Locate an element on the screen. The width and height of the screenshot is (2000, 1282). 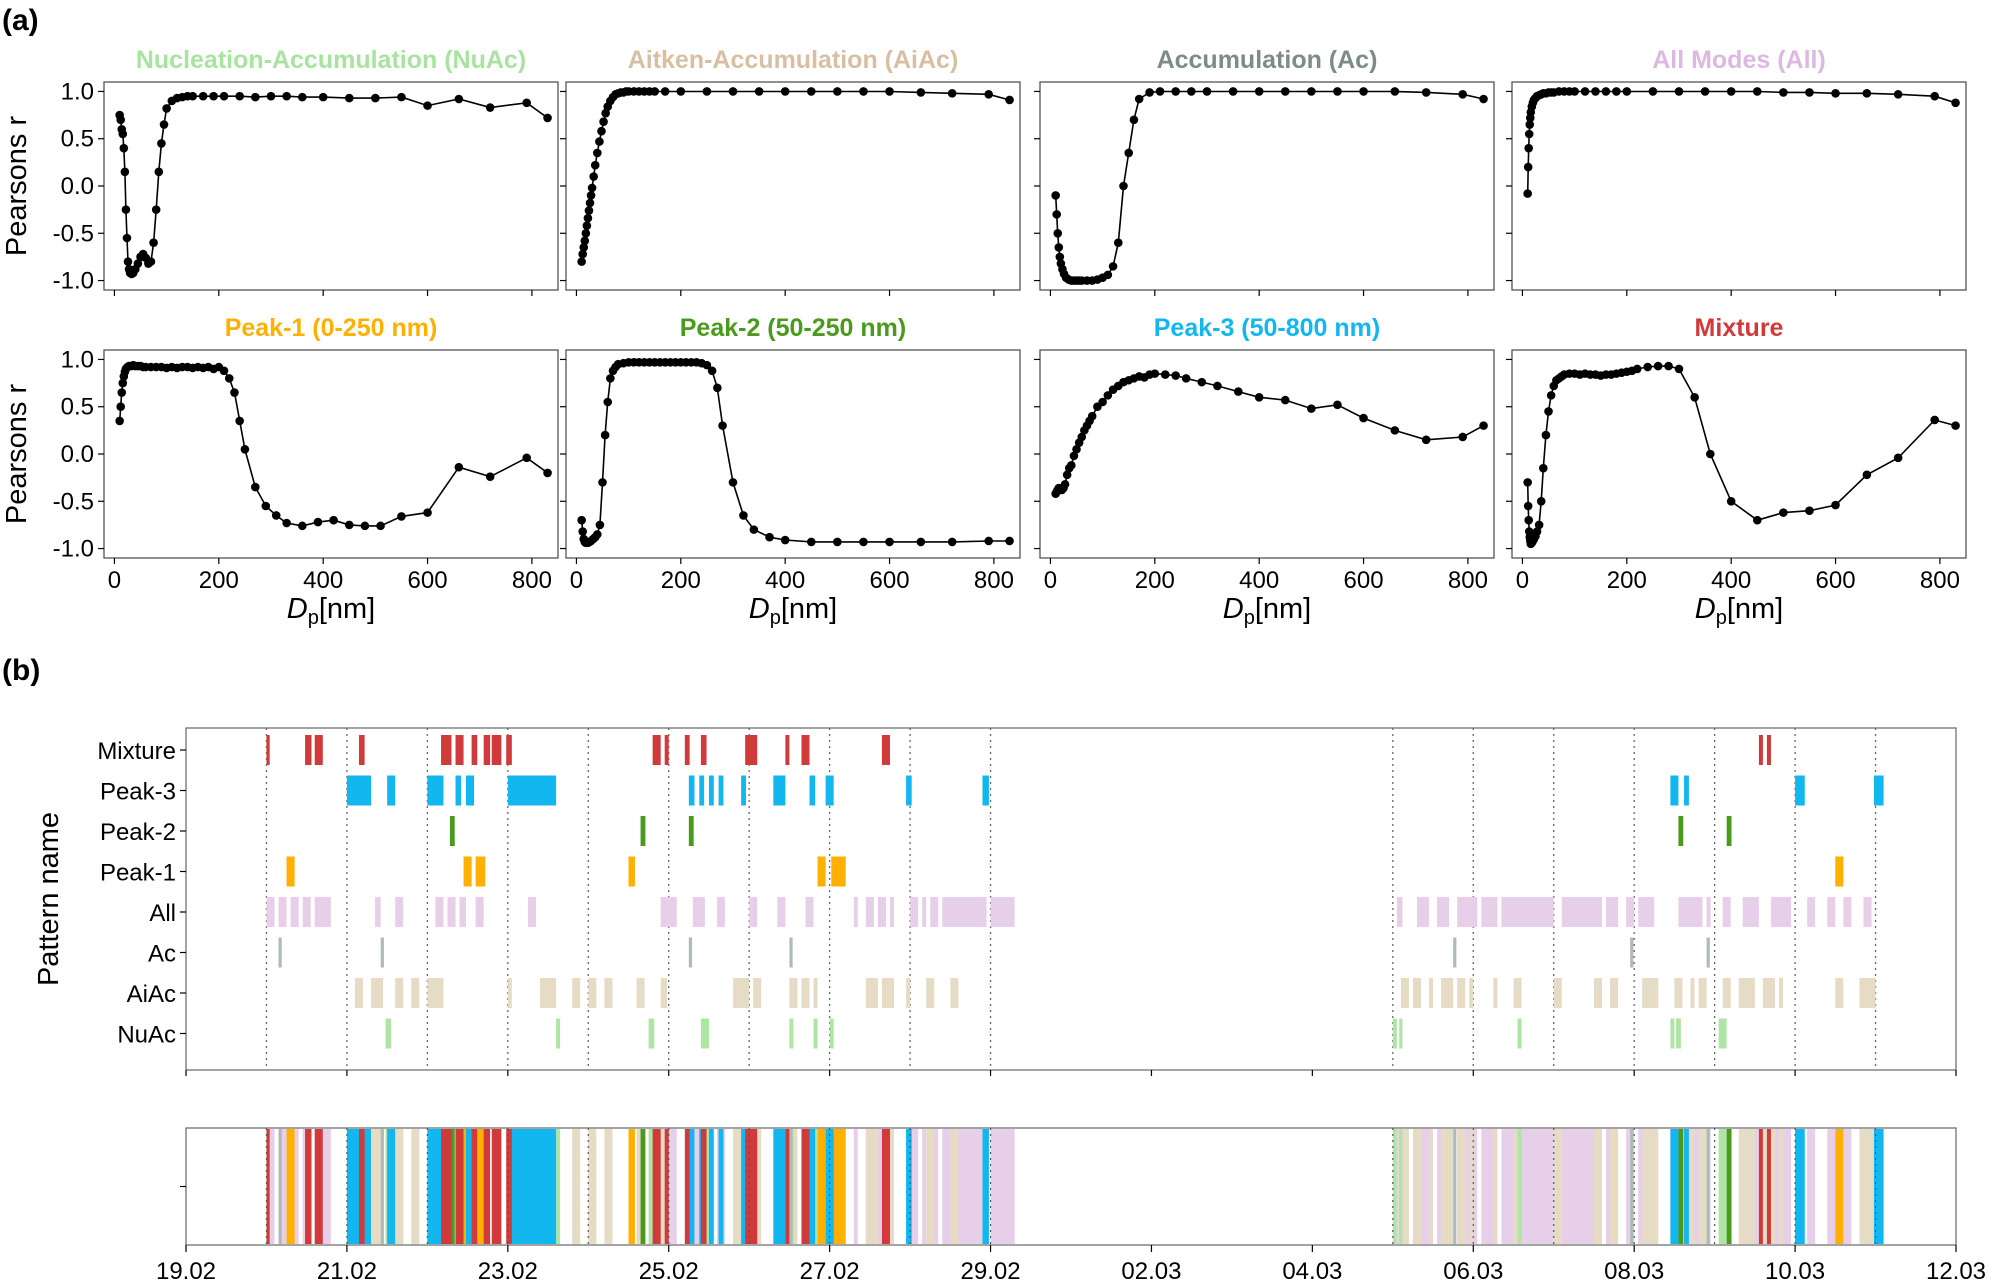
plot-frame is located at coordinates (331, 454).